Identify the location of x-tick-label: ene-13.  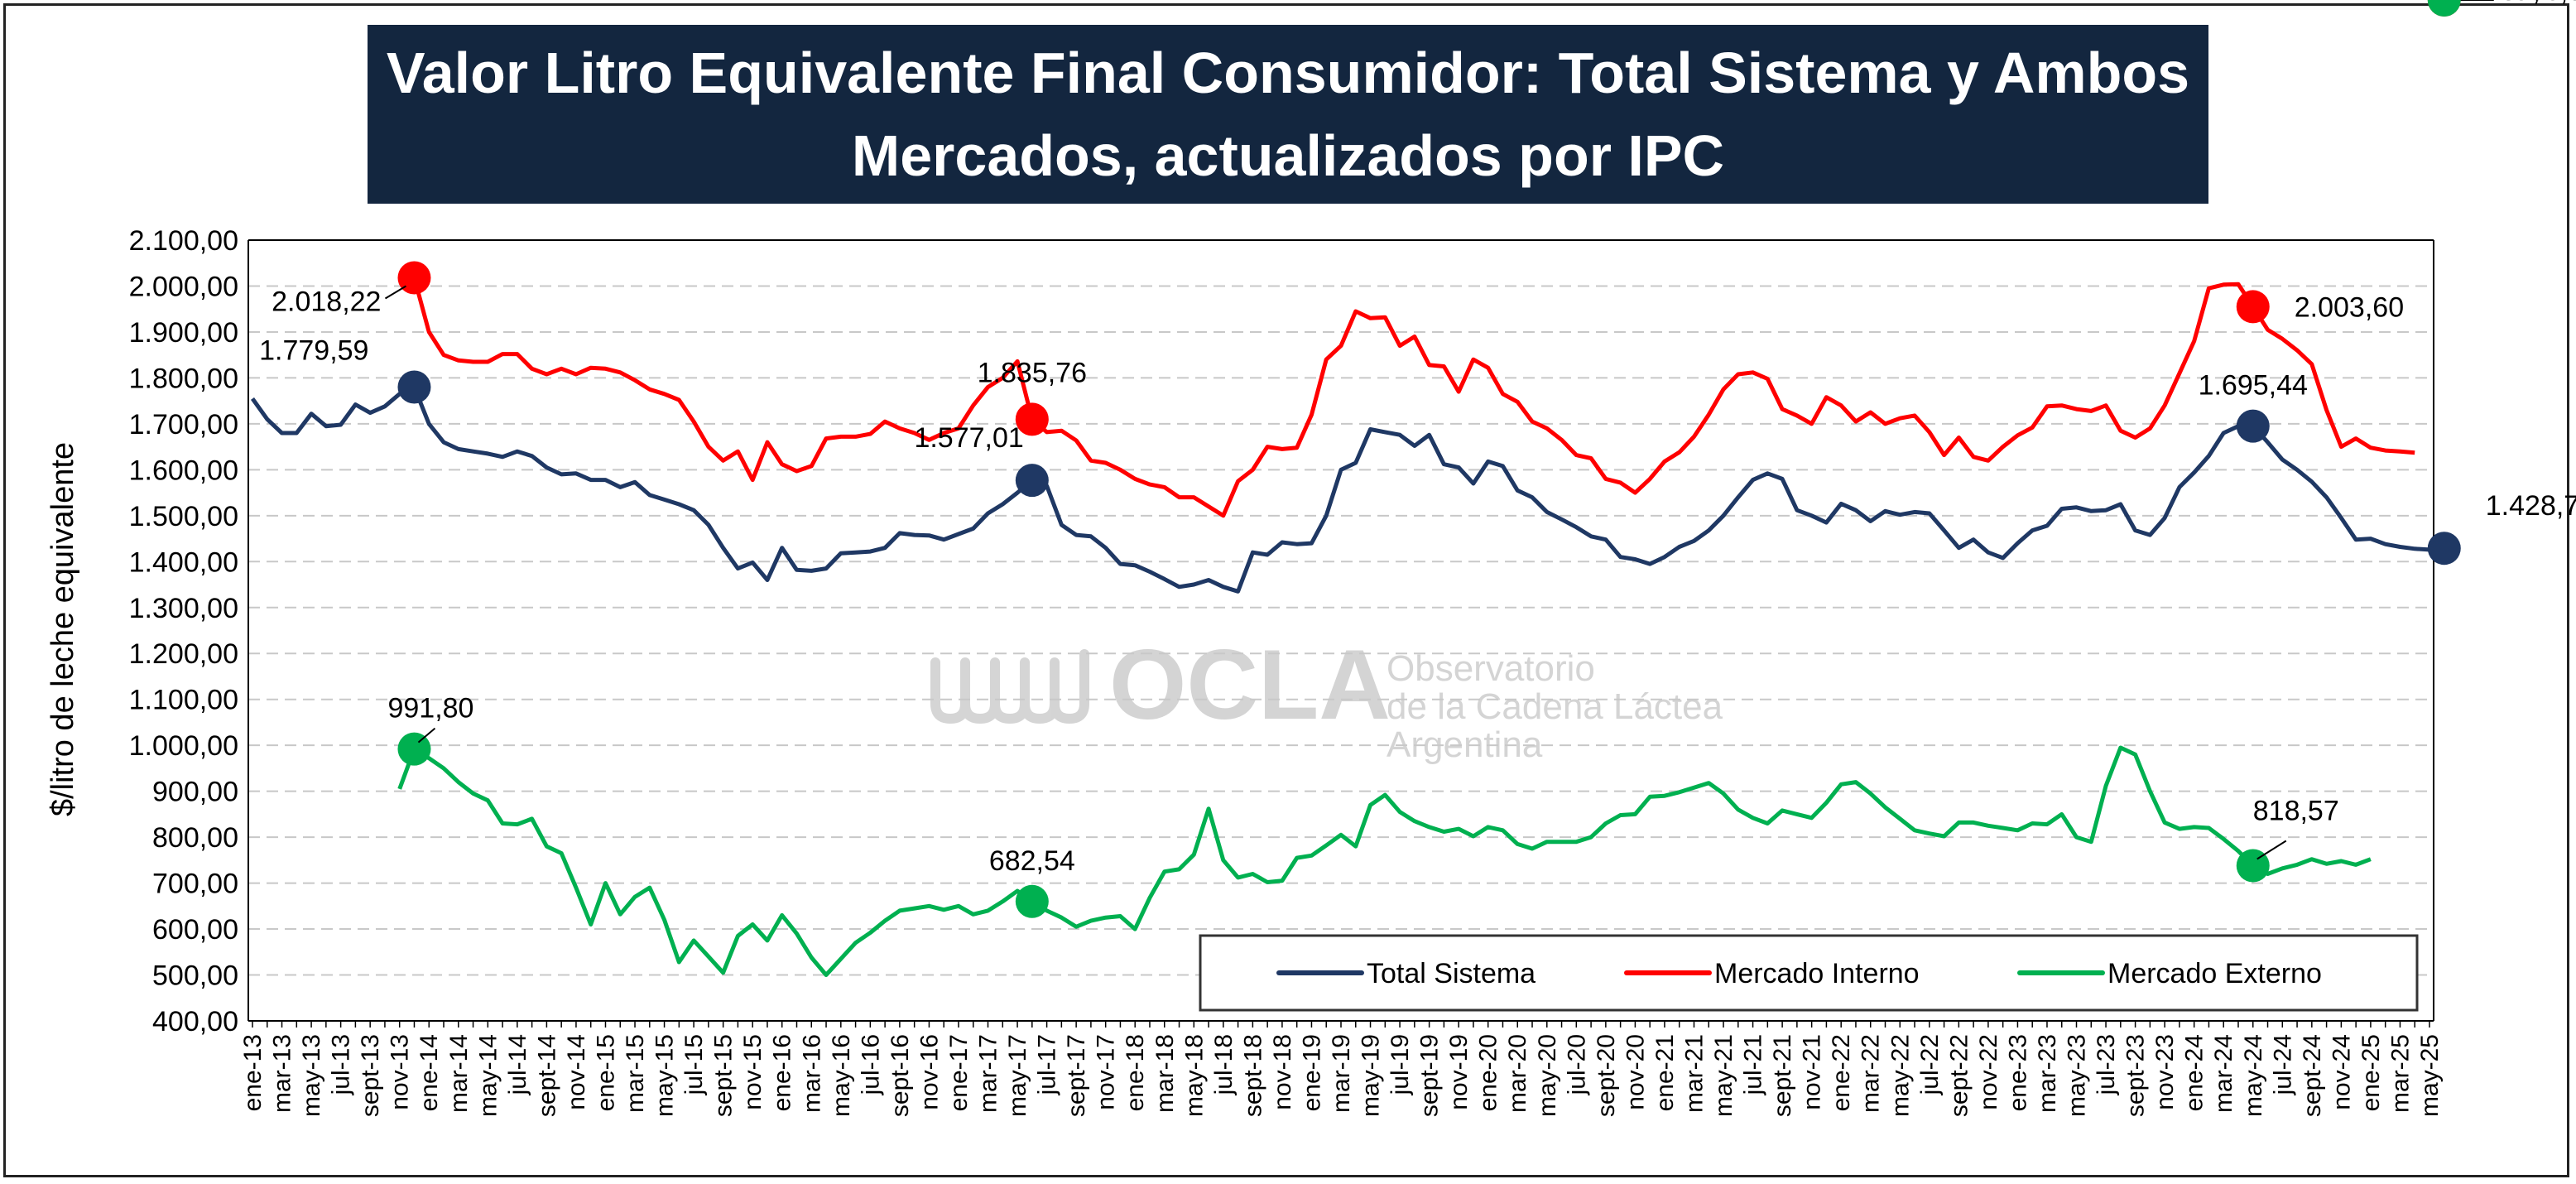
(253, 1072).